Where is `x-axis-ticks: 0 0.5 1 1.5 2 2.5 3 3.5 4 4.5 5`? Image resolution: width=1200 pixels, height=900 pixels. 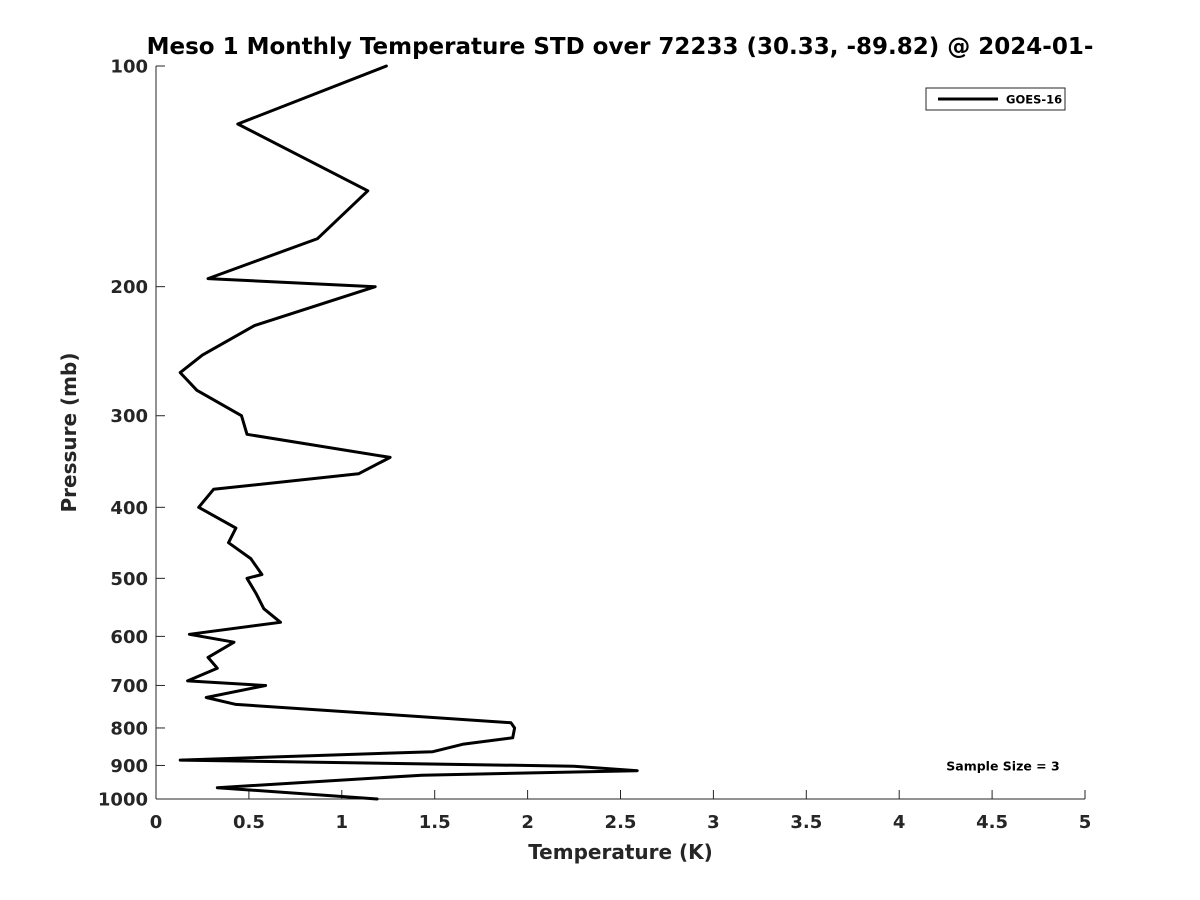
x-axis-ticks: 0 0.5 1 1.5 2 2.5 3 3.5 4 4.5 5 is located at coordinates (621, 811).